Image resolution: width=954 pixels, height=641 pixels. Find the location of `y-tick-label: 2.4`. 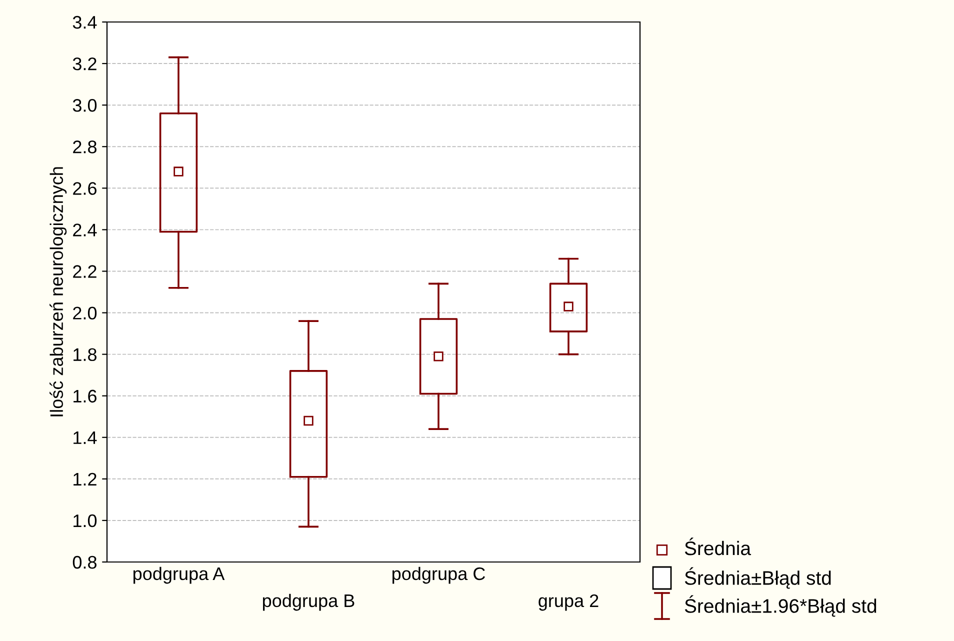

y-tick-label: 2.4 is located at coordinates (85, 230).